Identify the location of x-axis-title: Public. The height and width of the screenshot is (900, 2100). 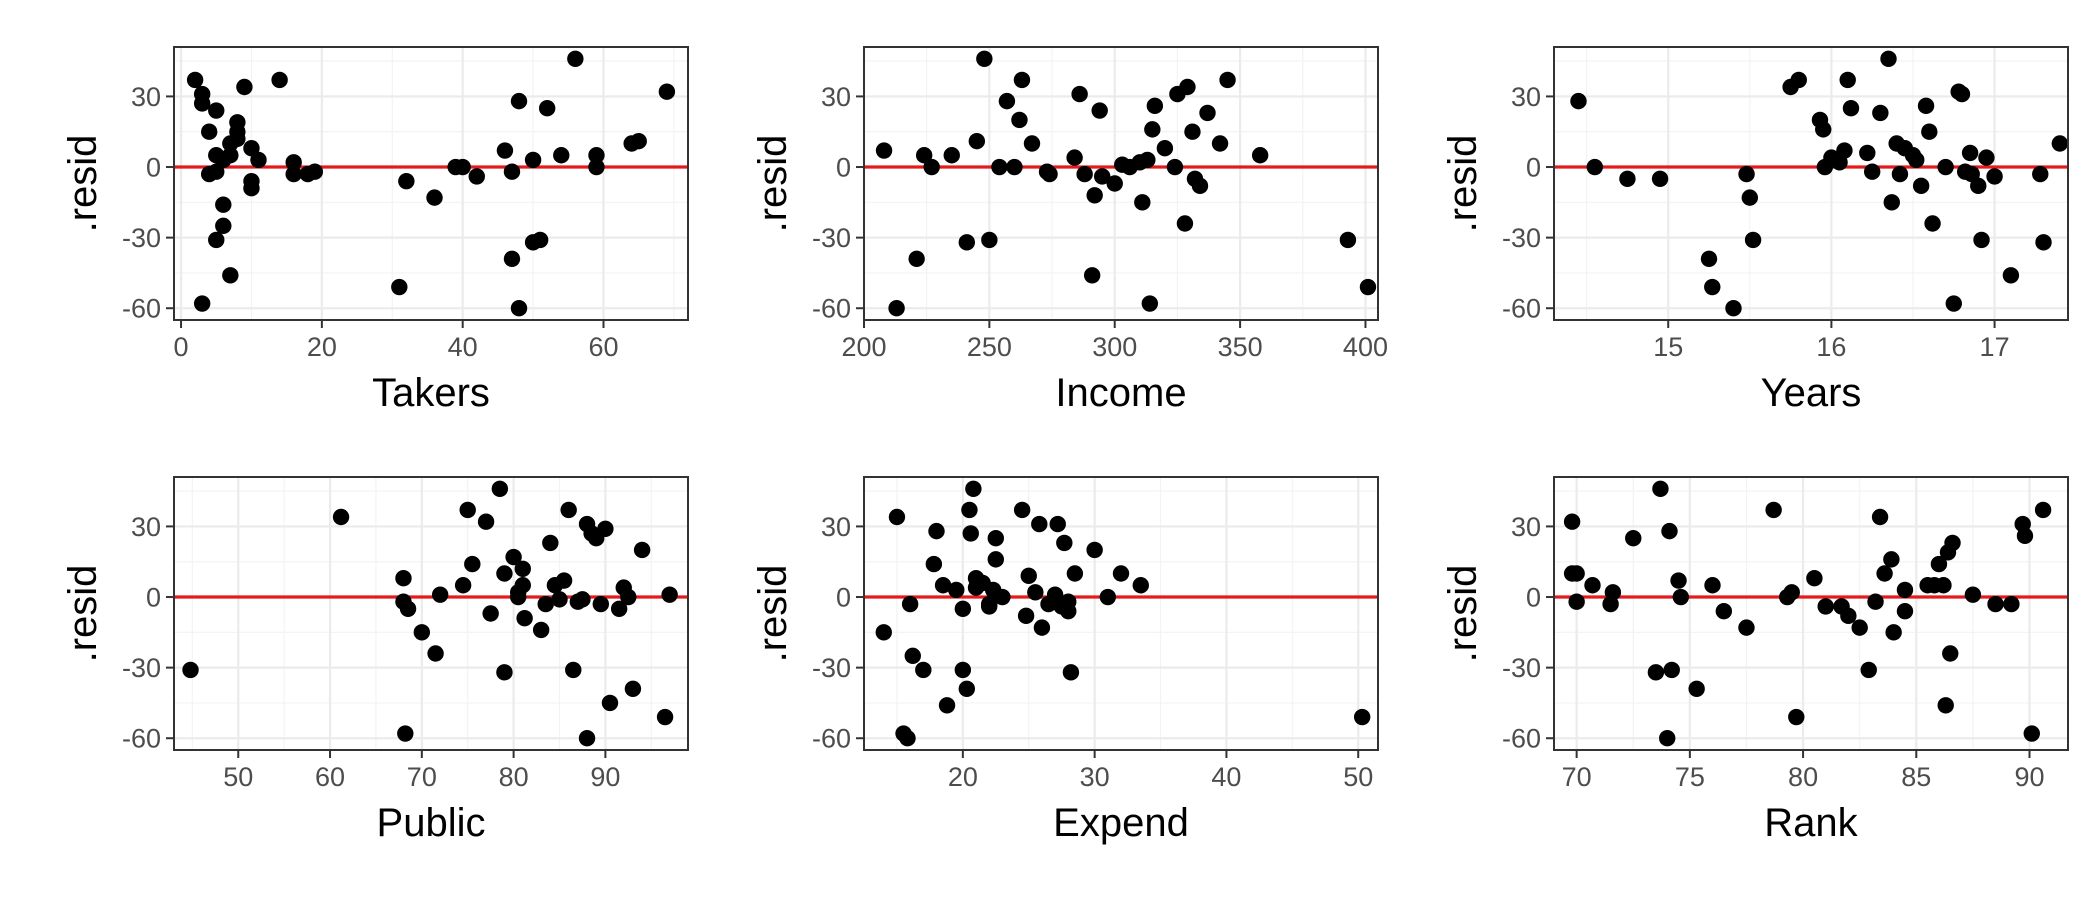
(431, 823).